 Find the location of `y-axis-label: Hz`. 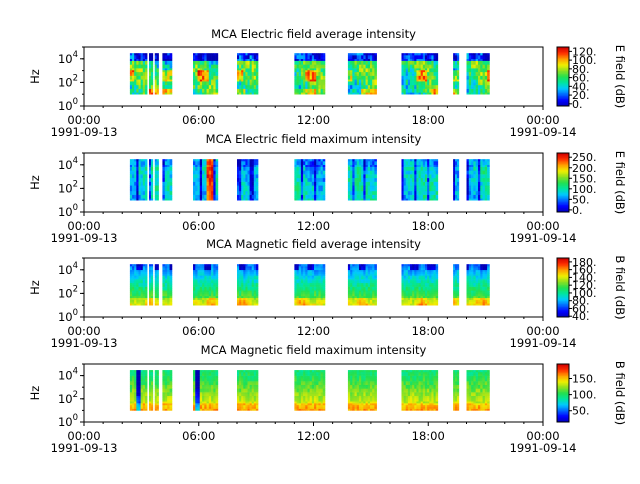

y-axis-label: Hz is located at coordinates (35, 76).